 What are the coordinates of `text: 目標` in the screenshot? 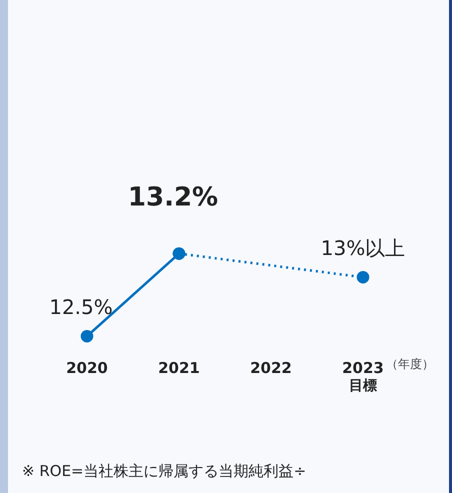 It's located at (363, 386).